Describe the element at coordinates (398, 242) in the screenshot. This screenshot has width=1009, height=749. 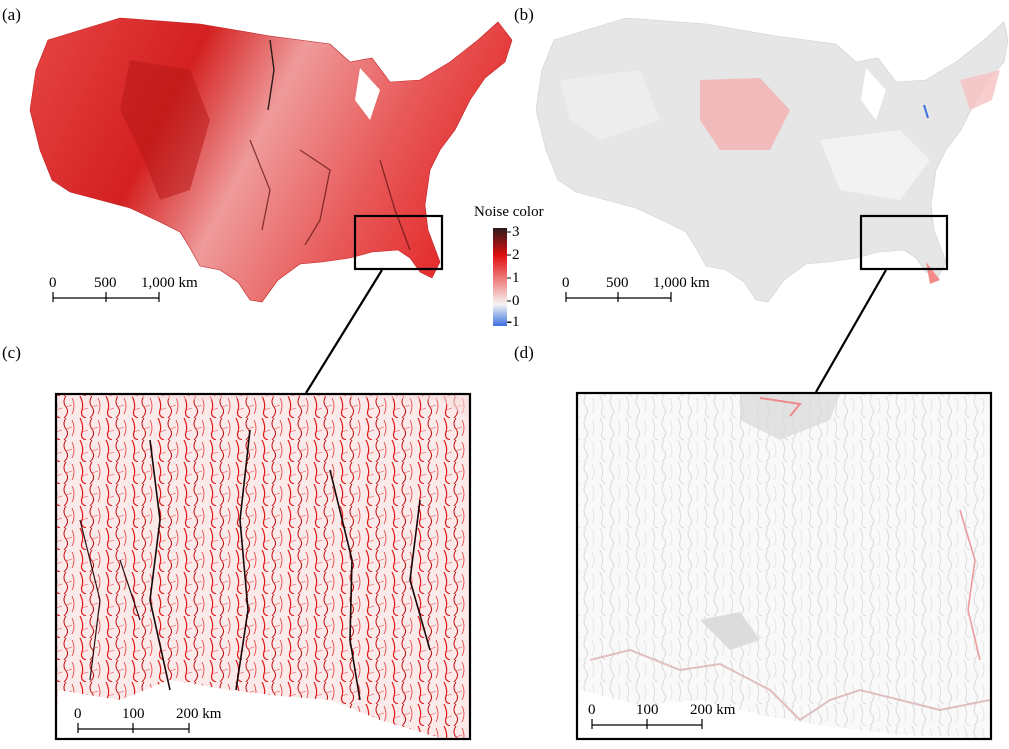
I see `inset-box-a` at that location.